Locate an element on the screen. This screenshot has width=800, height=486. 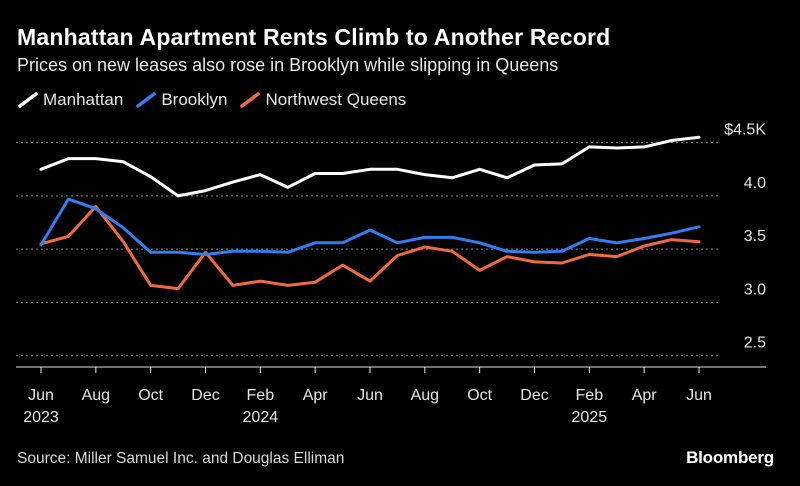
x-tick-year-label: 2025 is located at coordinates (590, 417).